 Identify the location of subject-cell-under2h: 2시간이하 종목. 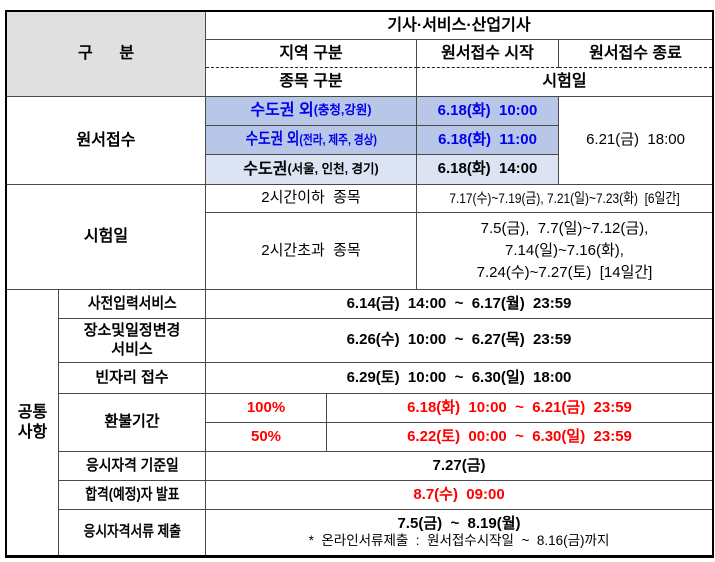
(311, 199).